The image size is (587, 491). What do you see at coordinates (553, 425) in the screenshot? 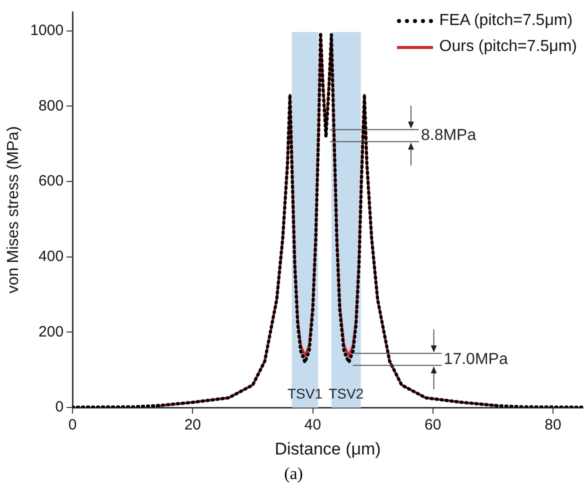
I see `x-tick-label: 80` at bounding box center [553, 425].